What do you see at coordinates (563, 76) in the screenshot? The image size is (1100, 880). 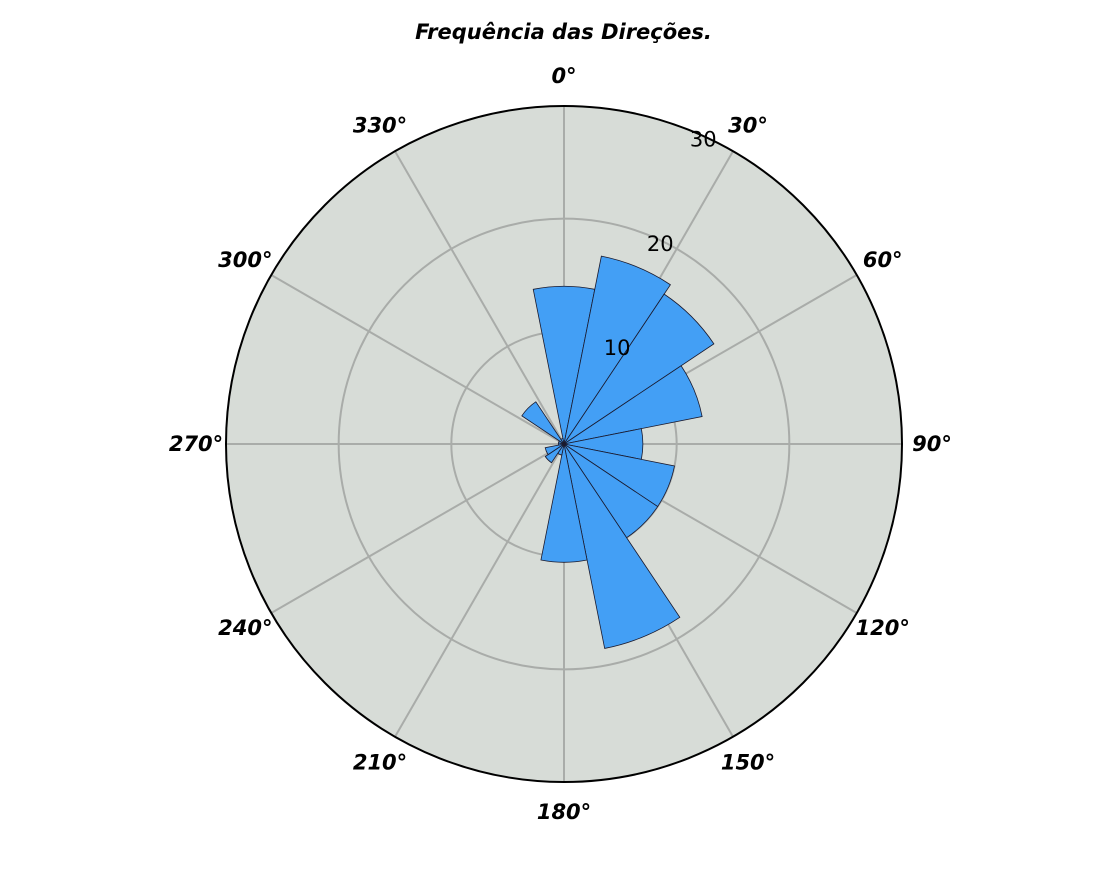 I see `angle-tick-label: 0°` at bounding box center [563, 76].